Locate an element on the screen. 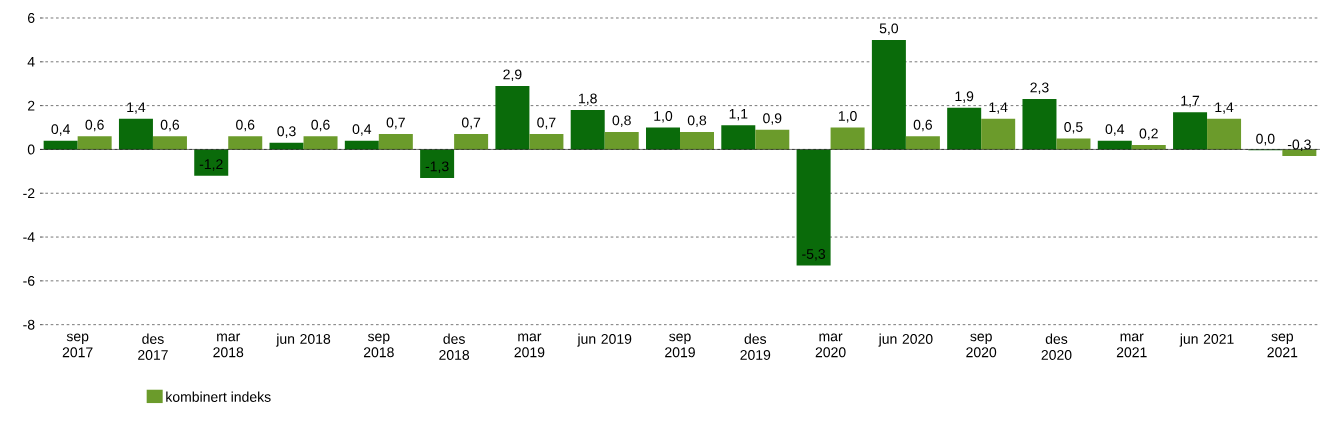 This screenshot has width=1322, height=430. x-tick-label: mar 2021 is located at coordinates (1131, 345).